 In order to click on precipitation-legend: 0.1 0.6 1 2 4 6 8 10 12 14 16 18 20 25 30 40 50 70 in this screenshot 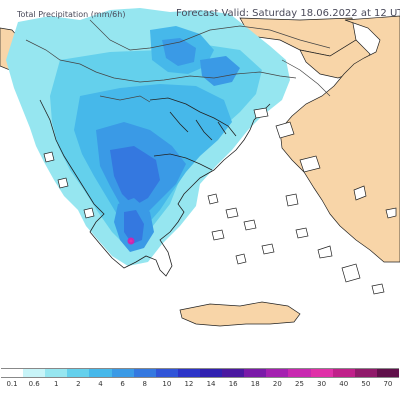, I will do `click(200, 381)`.